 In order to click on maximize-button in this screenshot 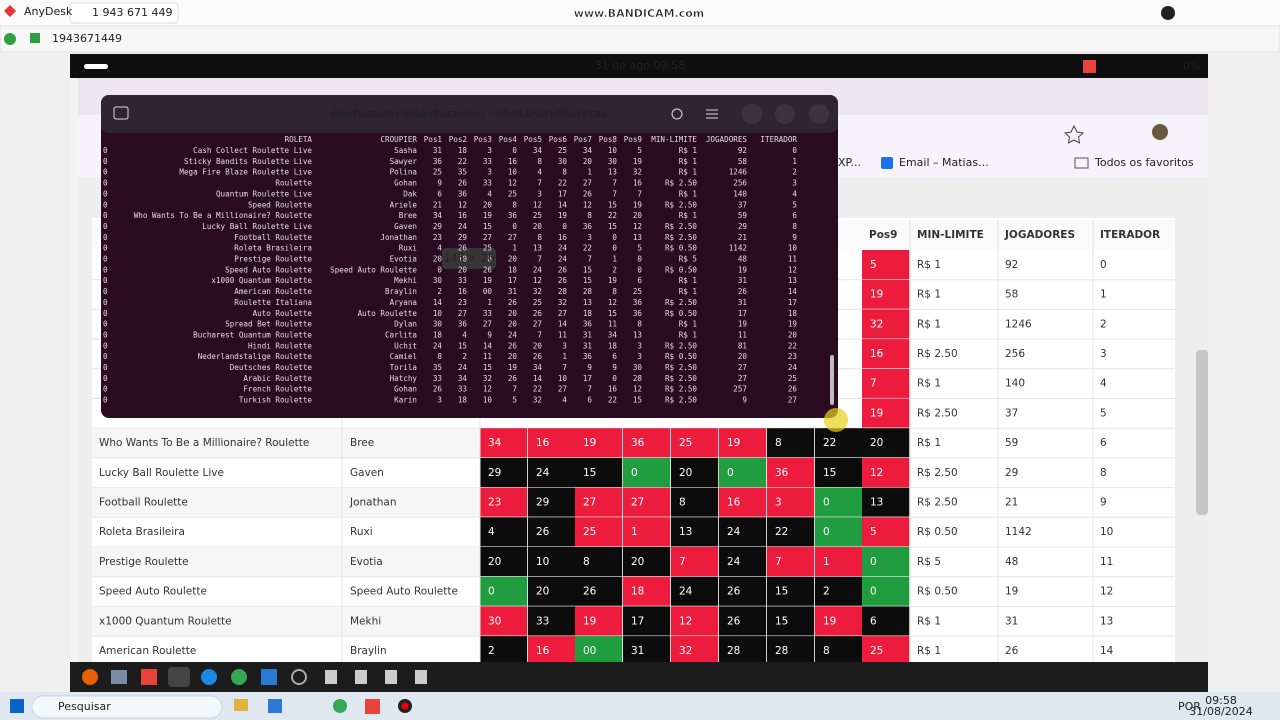, I will do `click(785, 114)`.